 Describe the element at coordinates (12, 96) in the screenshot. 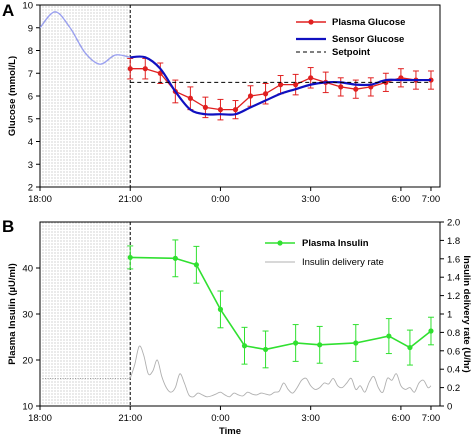

I see `panel-a-y-axis-label: Glucose (mmol/L)` at that location.